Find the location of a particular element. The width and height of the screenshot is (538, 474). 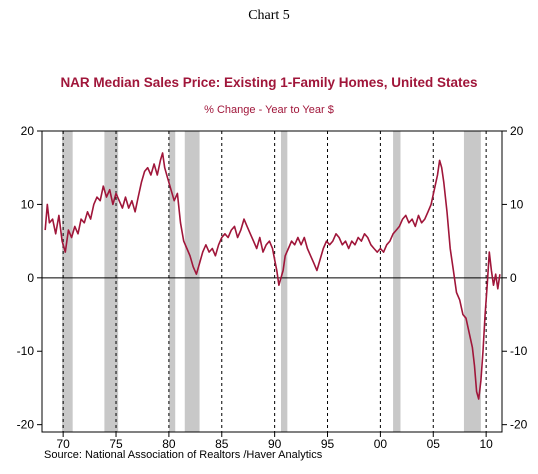

y-tick-label-right: -10 is located at coordinates (519, 351).